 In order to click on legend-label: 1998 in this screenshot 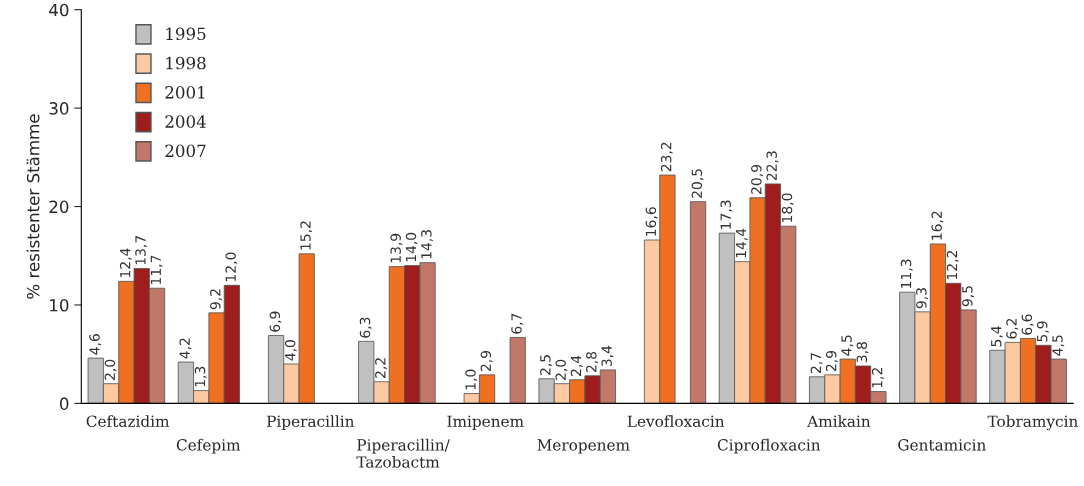, I will do `click(186, 63)`.